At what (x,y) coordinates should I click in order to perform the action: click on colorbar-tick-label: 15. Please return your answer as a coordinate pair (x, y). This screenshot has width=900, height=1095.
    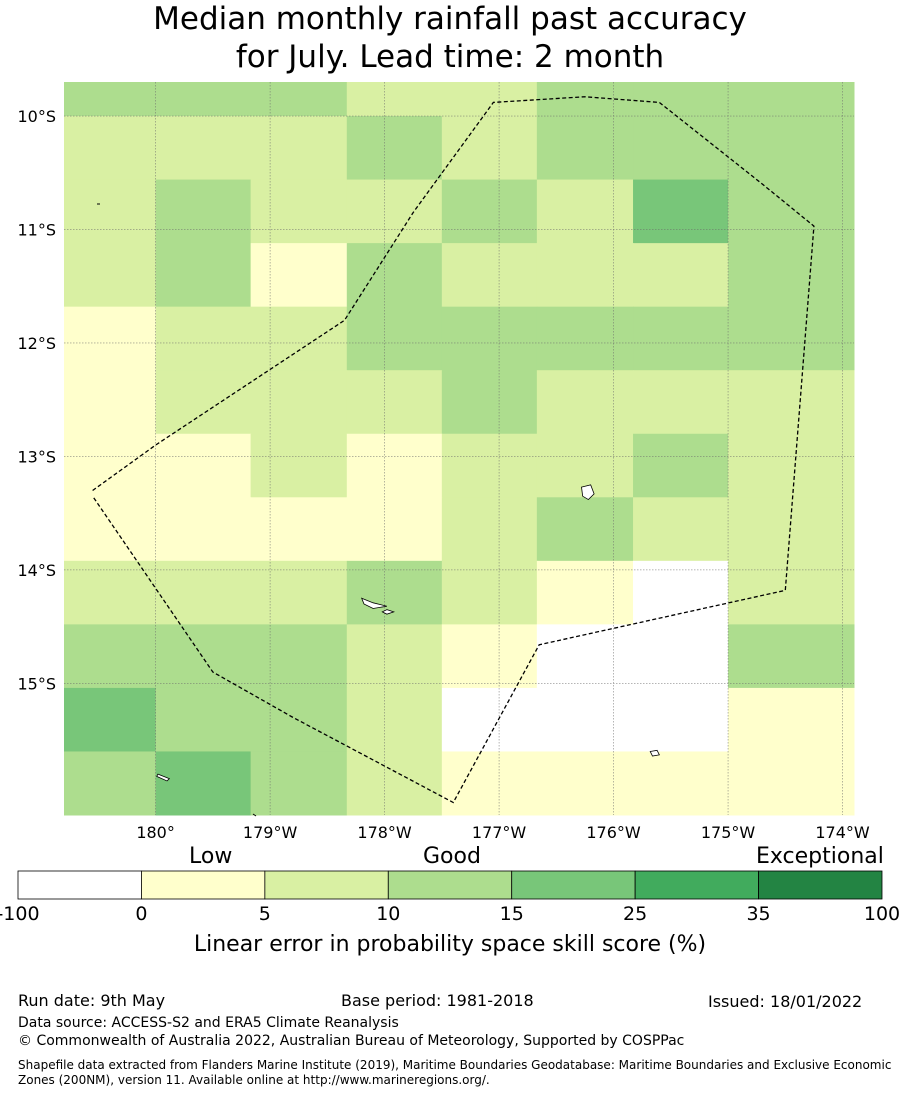
    Looking at the image, I should click on (512, 914).